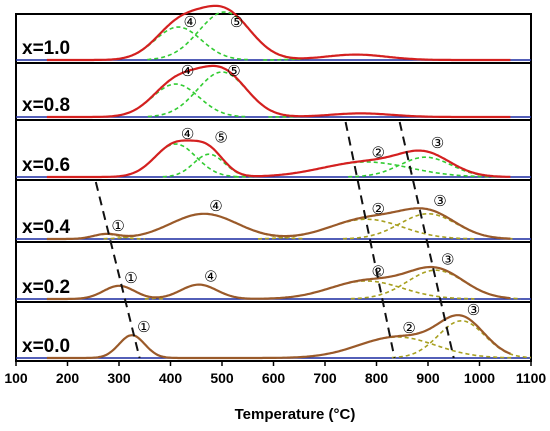 The width and height of the screenshot is (550, 431). Describe the element at coordinates (274, 378) in the screenshot. I see `x-tick-label: 600` at that location.